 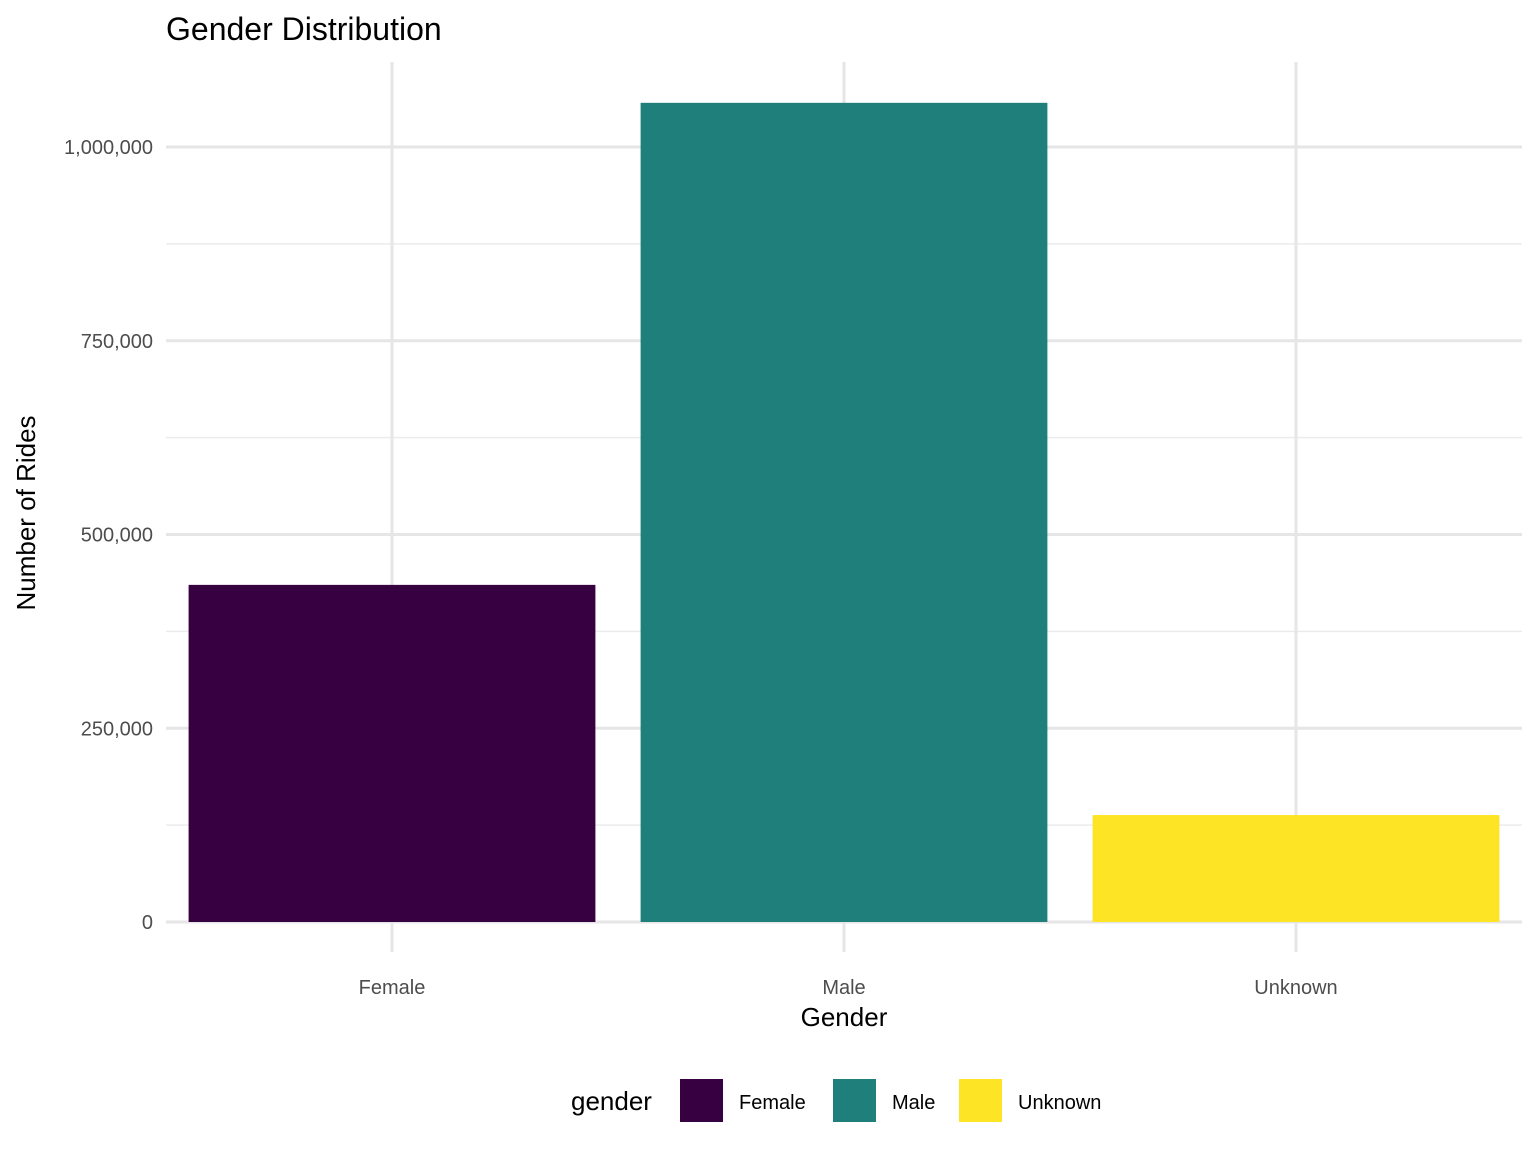 What do you see at coordinates (1059, 1103) in the screenshot?
I see `legend-label: Unknown` at bounding box center [1059, 1103].